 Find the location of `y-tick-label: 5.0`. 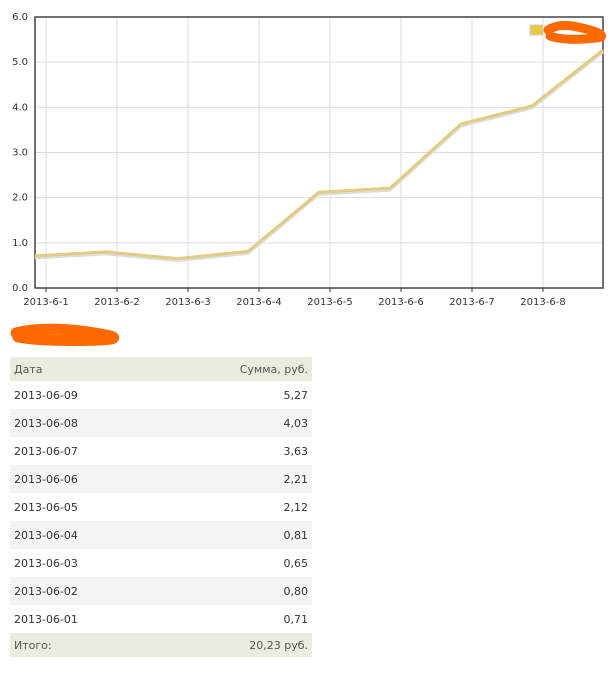

y-tick-label: 5.0 is located at coordinates (20, 62).